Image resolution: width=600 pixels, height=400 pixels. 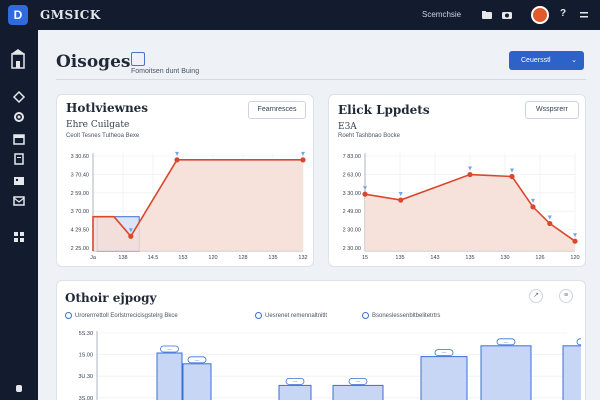 What do you see at coordinates (365, 258) in the screenshot?
I see `x-tick-label: 15` at bounding box center [365, 258].